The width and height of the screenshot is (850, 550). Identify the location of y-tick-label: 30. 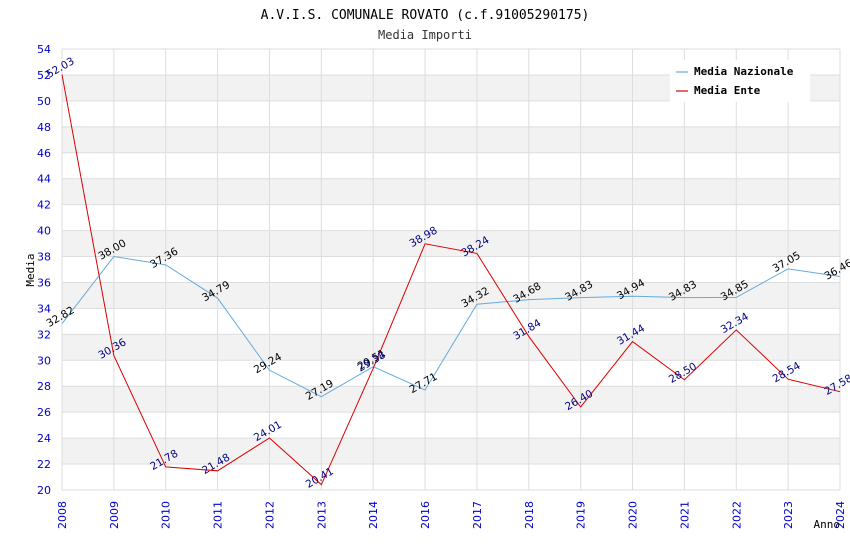
(44, 360).